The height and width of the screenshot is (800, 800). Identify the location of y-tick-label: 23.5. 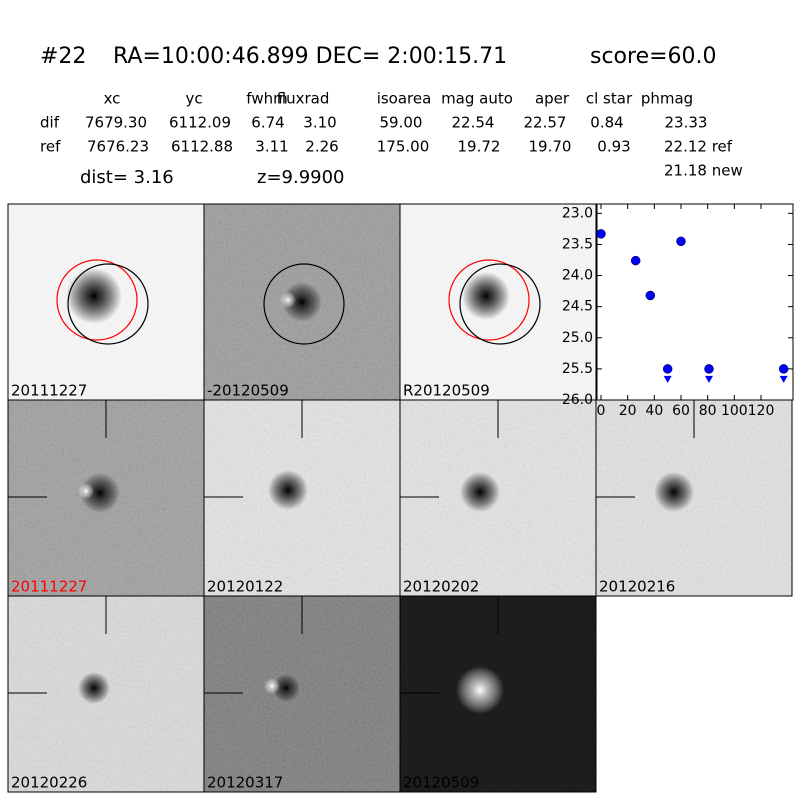
(577, 244).